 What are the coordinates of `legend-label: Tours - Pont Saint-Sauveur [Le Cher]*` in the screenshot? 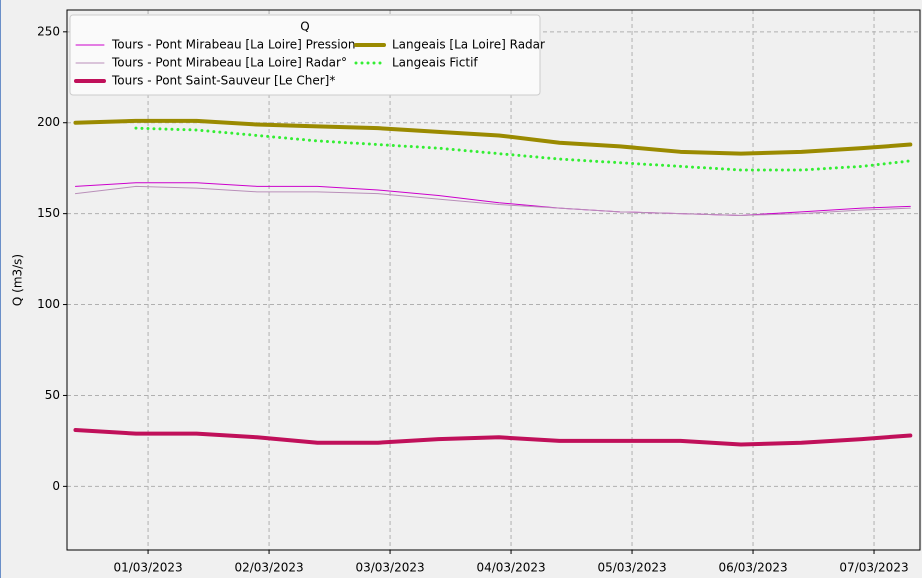 It's located at (223, 81).